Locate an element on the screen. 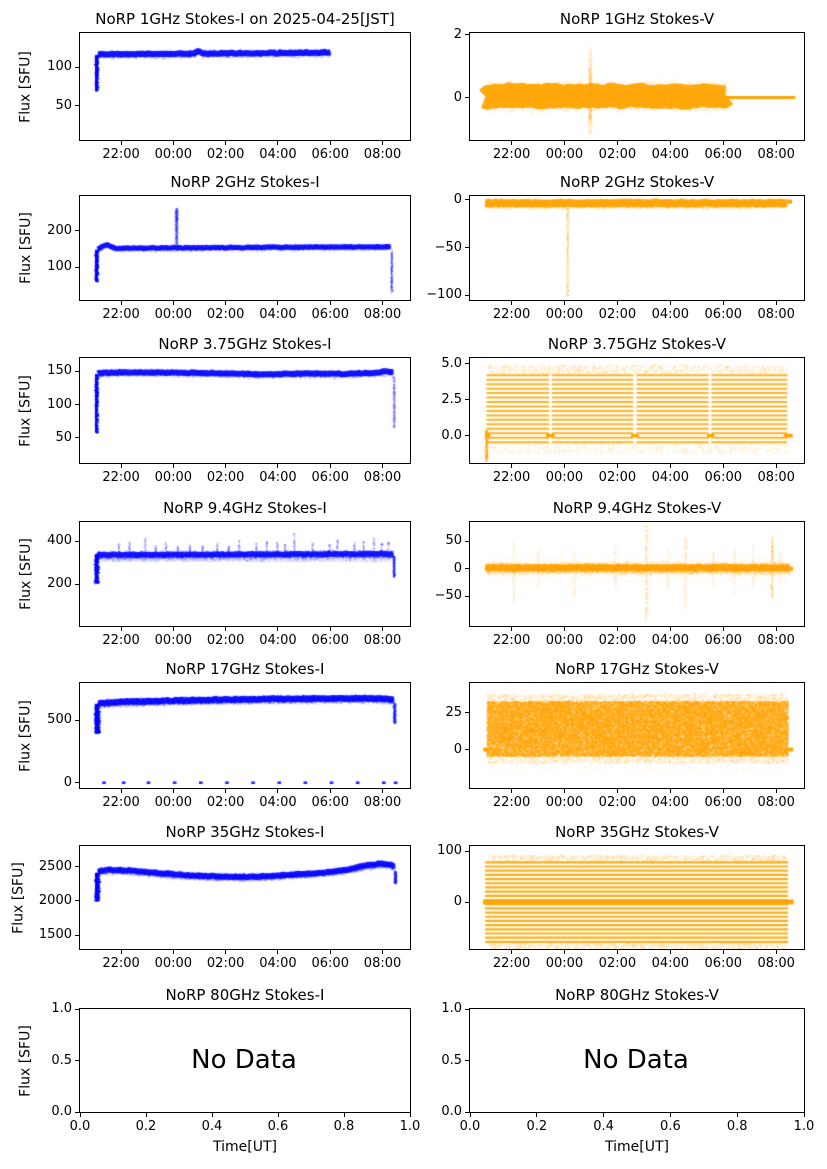 This screenshot has height=1169, width=827. subplot-title-norp-2ghz-stokes-i: NoRP 2GHz Stokes-I is located at coordinates (245, 182).